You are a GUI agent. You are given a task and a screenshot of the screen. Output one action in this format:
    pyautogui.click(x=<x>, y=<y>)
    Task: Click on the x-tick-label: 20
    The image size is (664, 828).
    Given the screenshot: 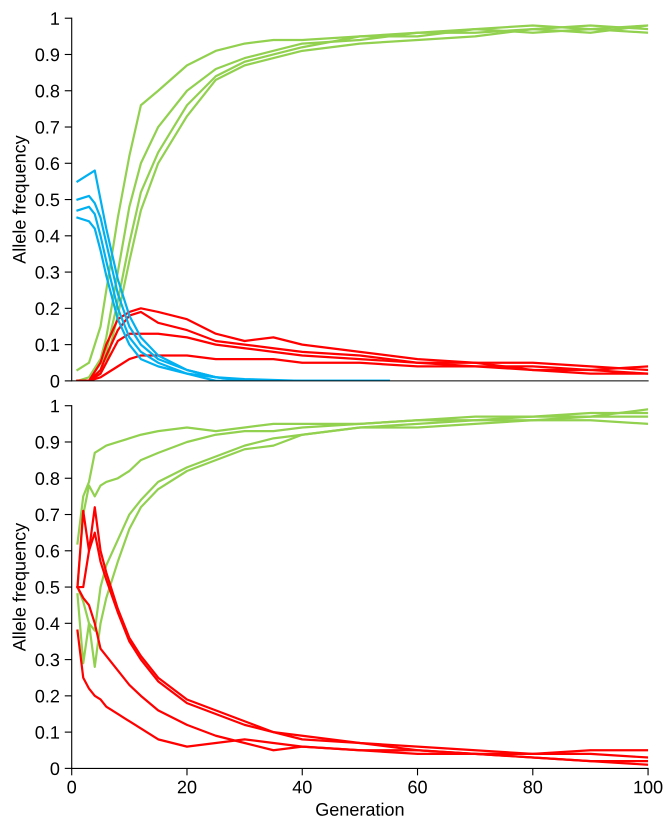 What is the action you would take?
    pyautogui.click(x=187, y=787)
    